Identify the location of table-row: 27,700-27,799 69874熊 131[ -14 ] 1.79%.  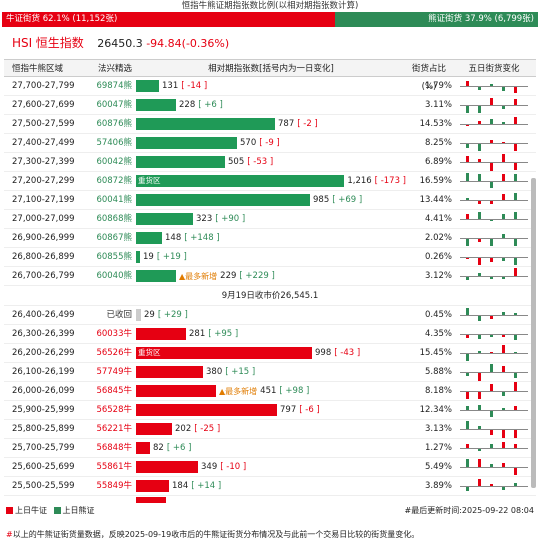
(270, 86).